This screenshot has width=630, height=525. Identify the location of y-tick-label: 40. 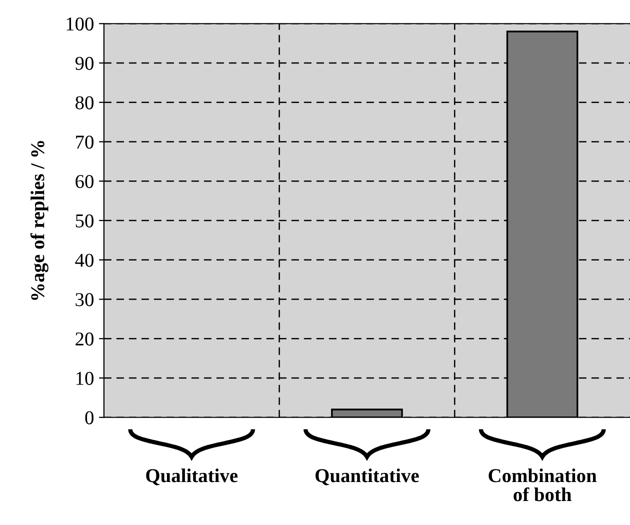
(84, 260).